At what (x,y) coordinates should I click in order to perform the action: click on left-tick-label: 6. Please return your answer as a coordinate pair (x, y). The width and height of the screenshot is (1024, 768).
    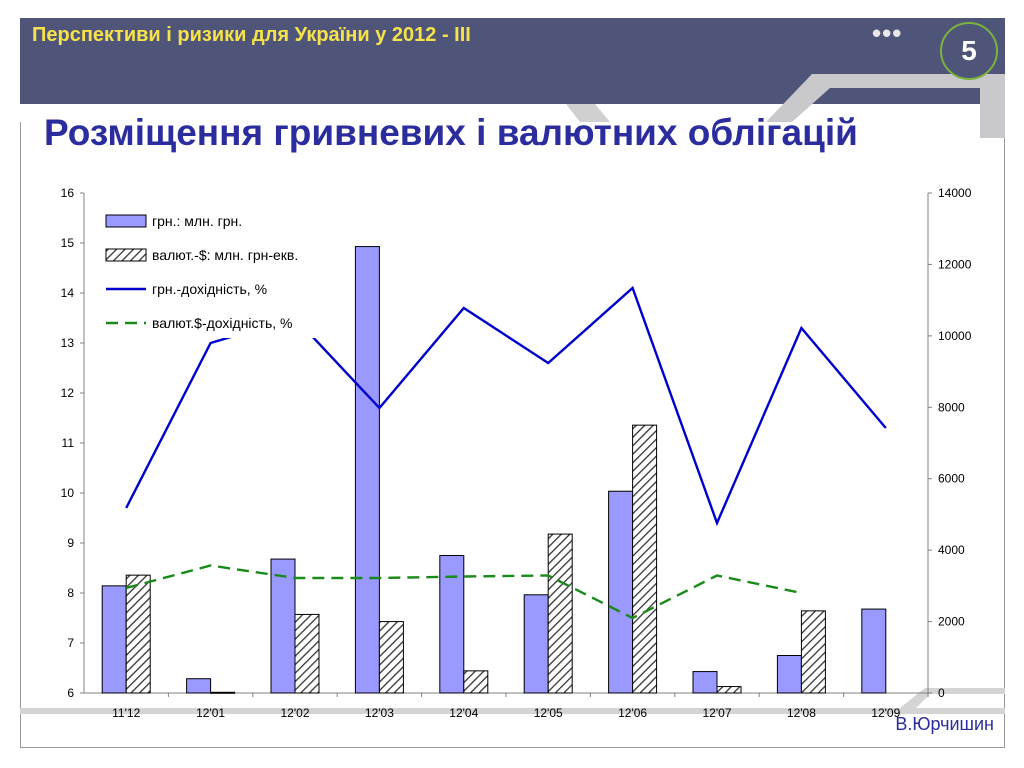
    Looking at the image, I should click on (70, 693).